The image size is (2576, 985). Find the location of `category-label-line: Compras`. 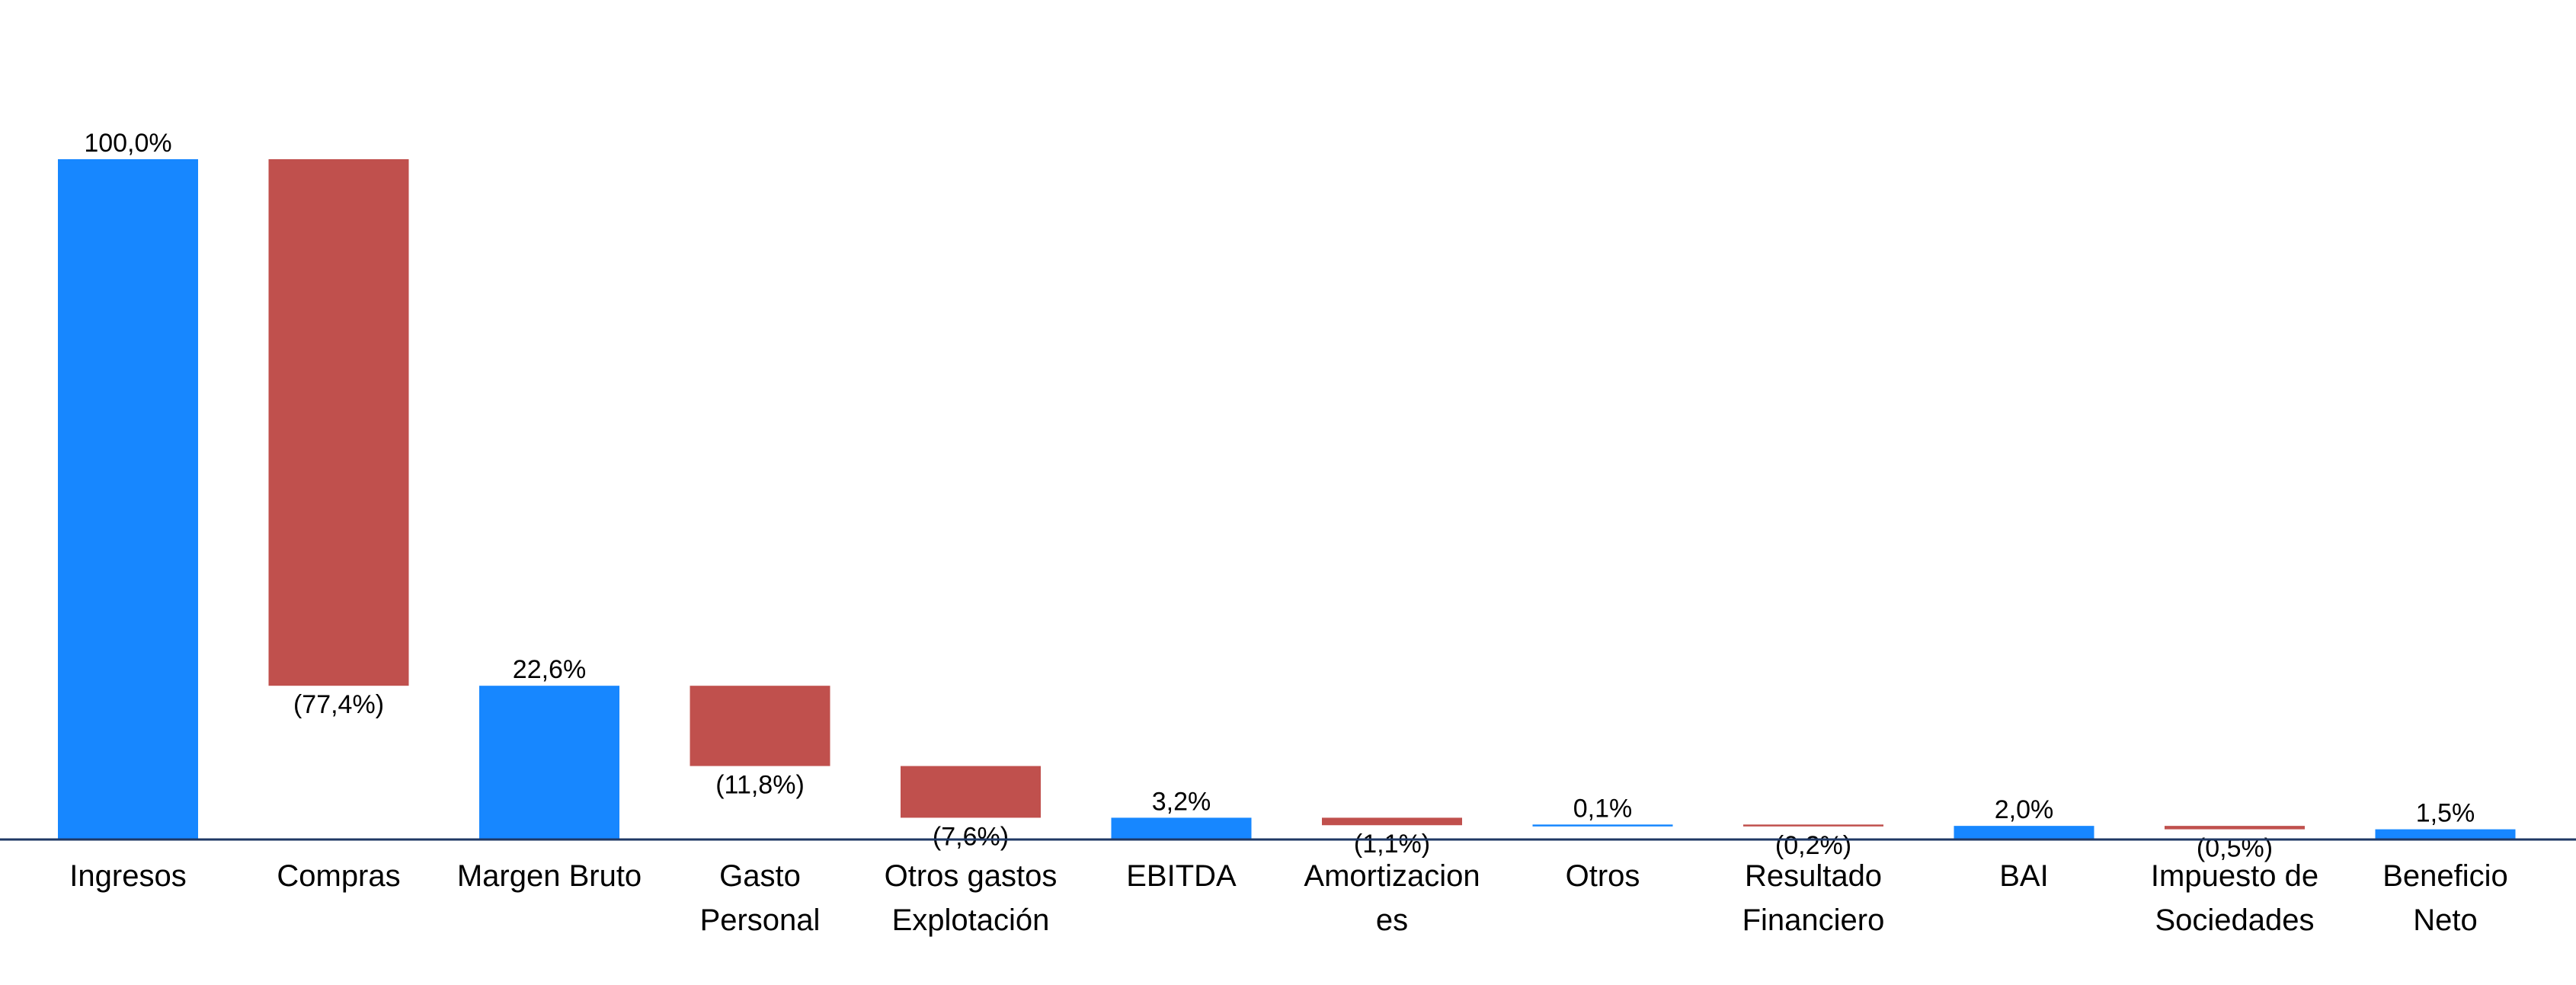

category-label-line: Compras is located at coordinates (338, 876).